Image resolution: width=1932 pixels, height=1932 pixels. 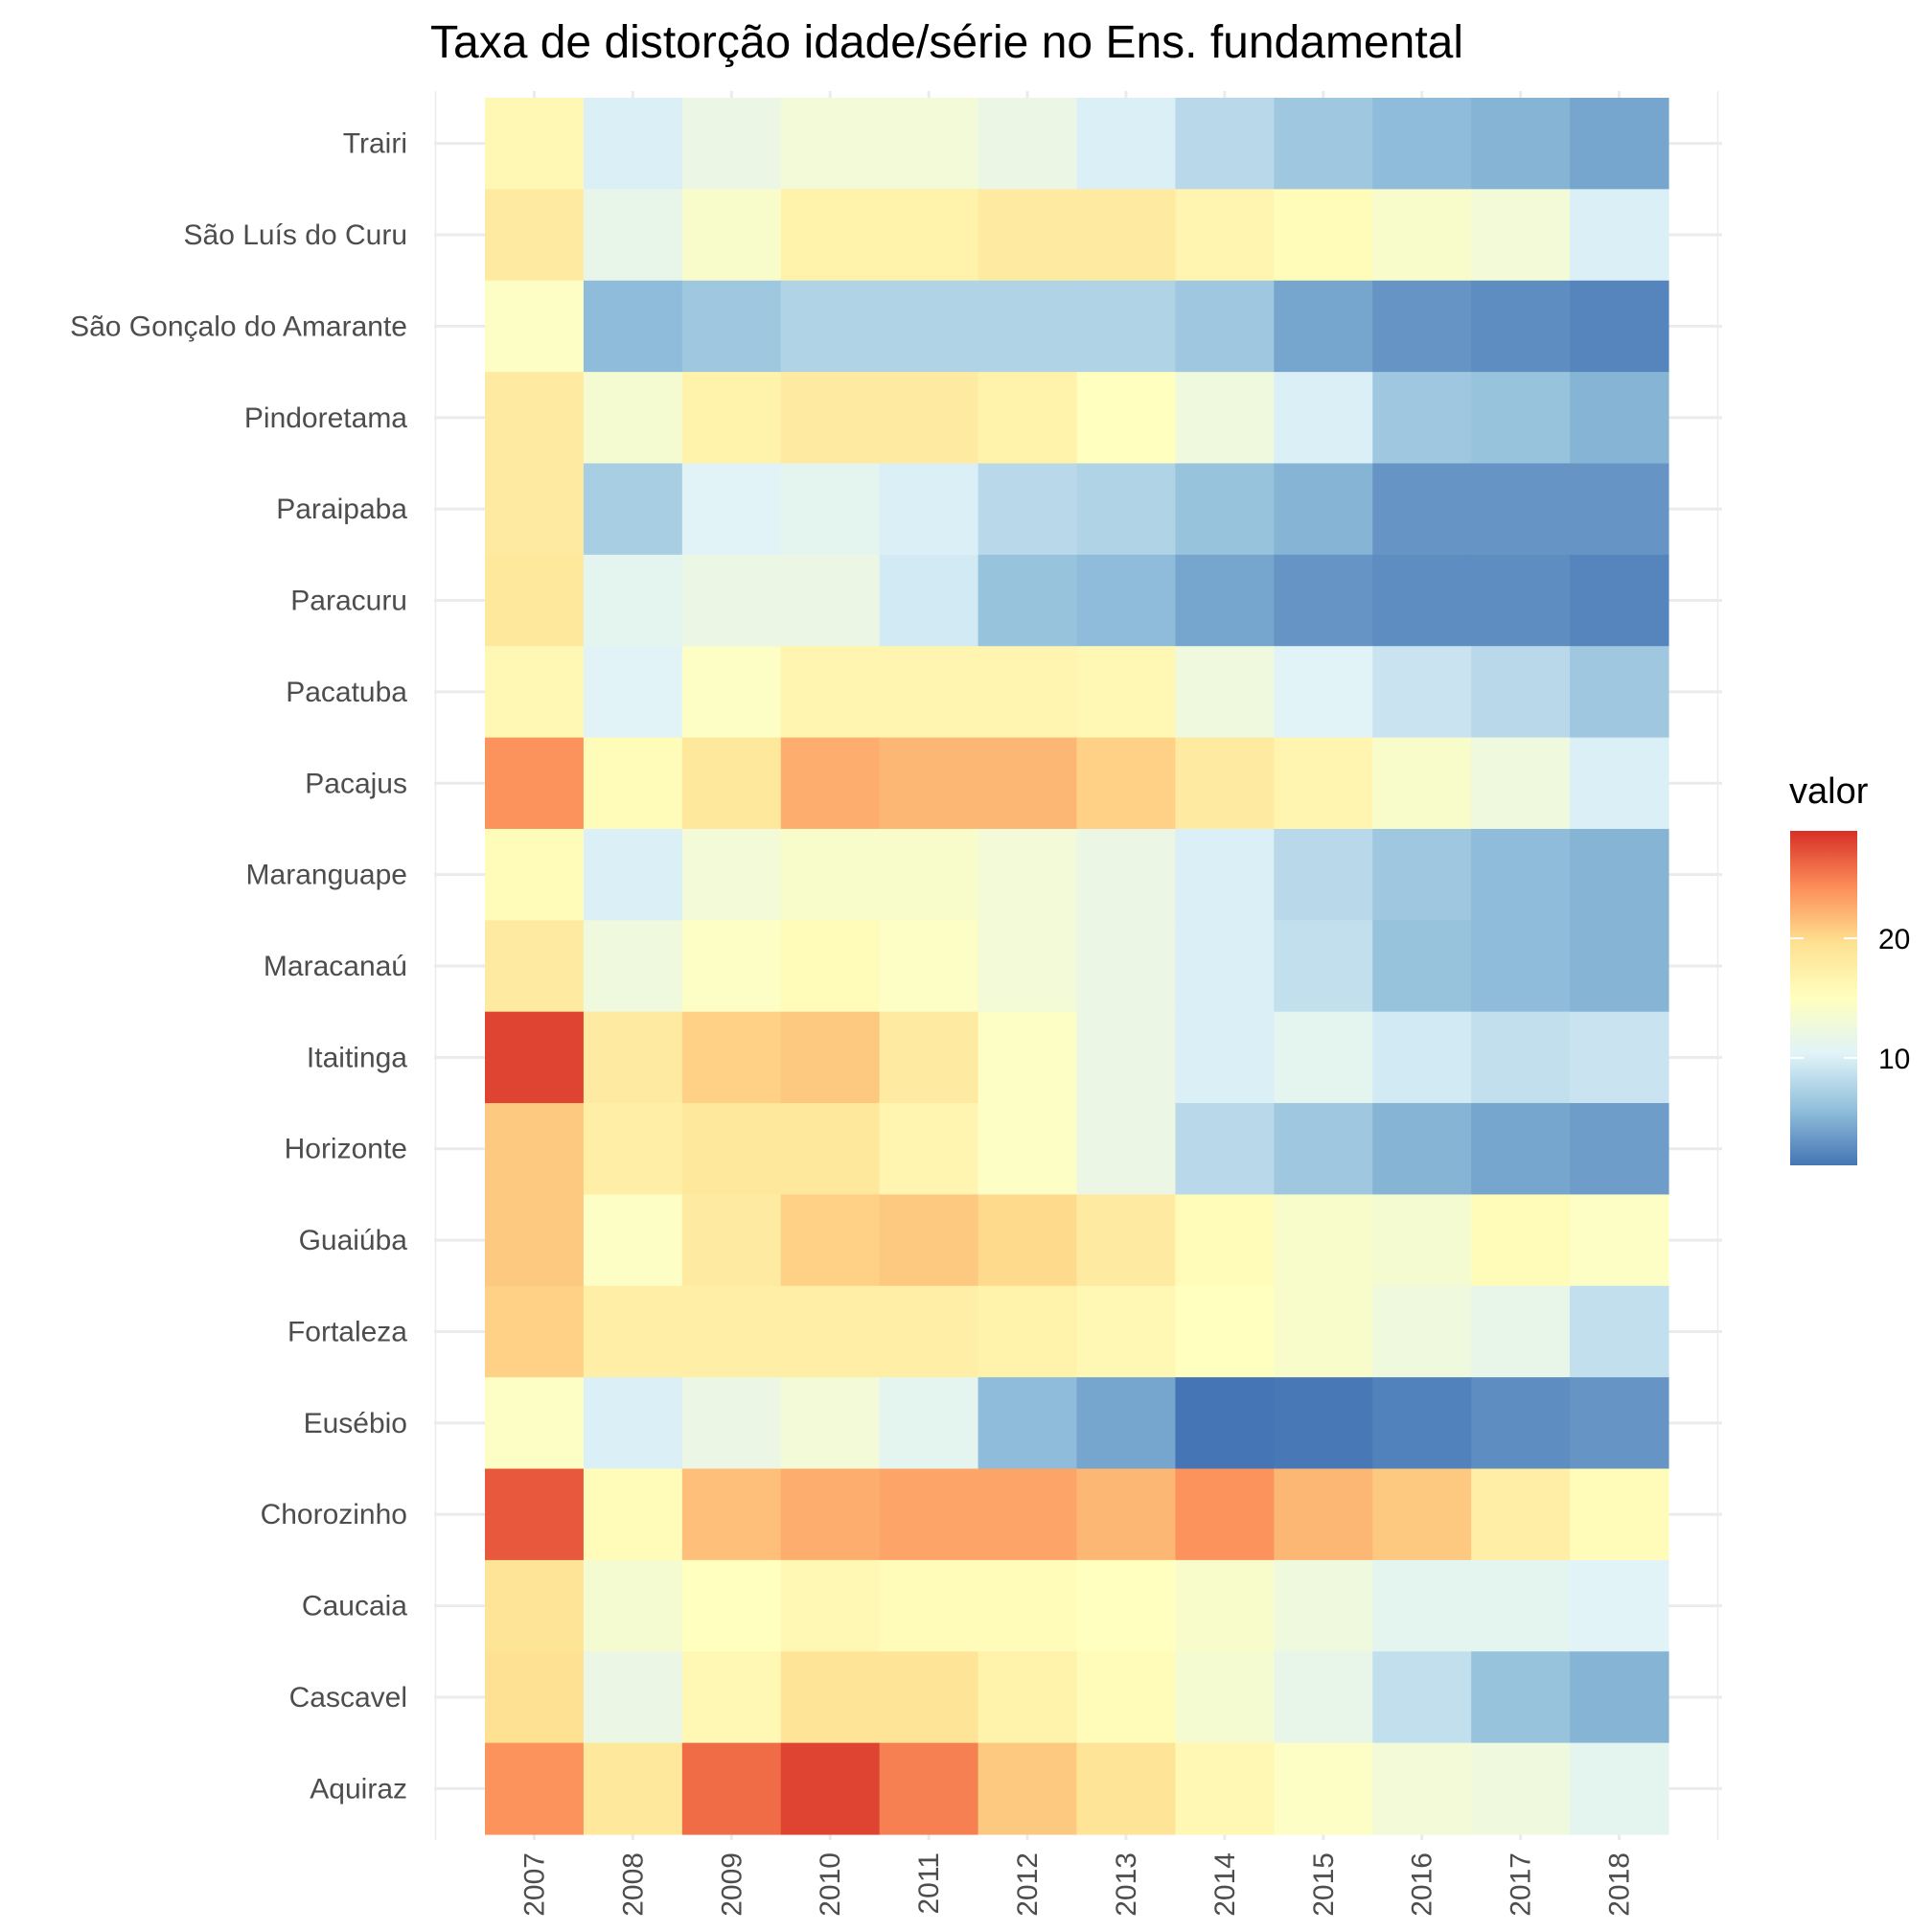 I want to click on heatmap-cell-chorozinho-2013, so click(x=1126, y=1514).